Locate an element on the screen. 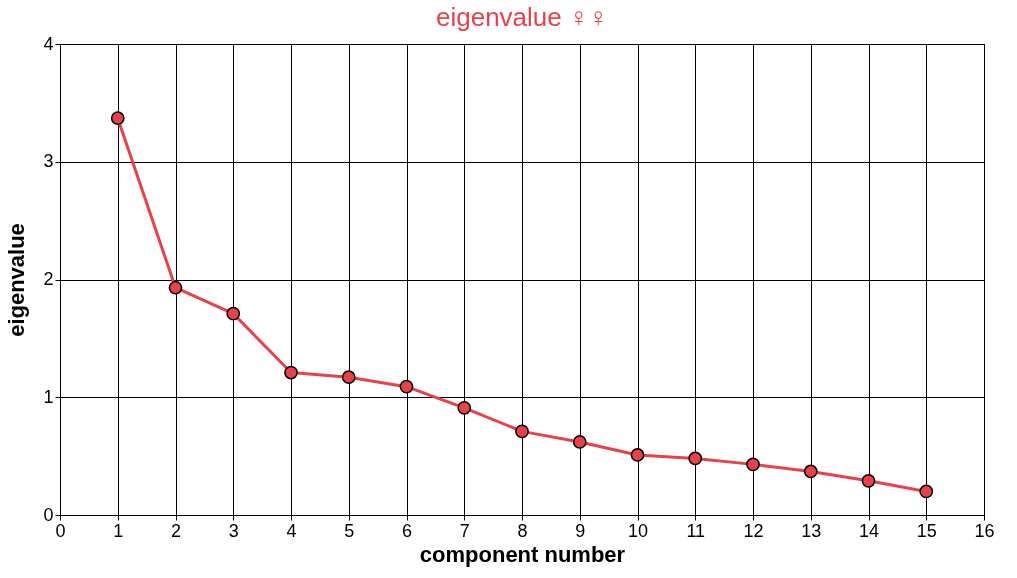 The height and width of the screenshot is (578, 1017). y-tick-label: 2 is located at coordinates (48, 279).